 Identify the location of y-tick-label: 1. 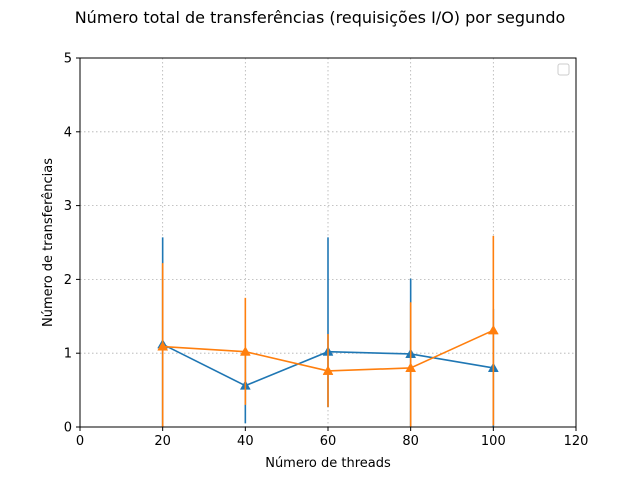
(68, 354).